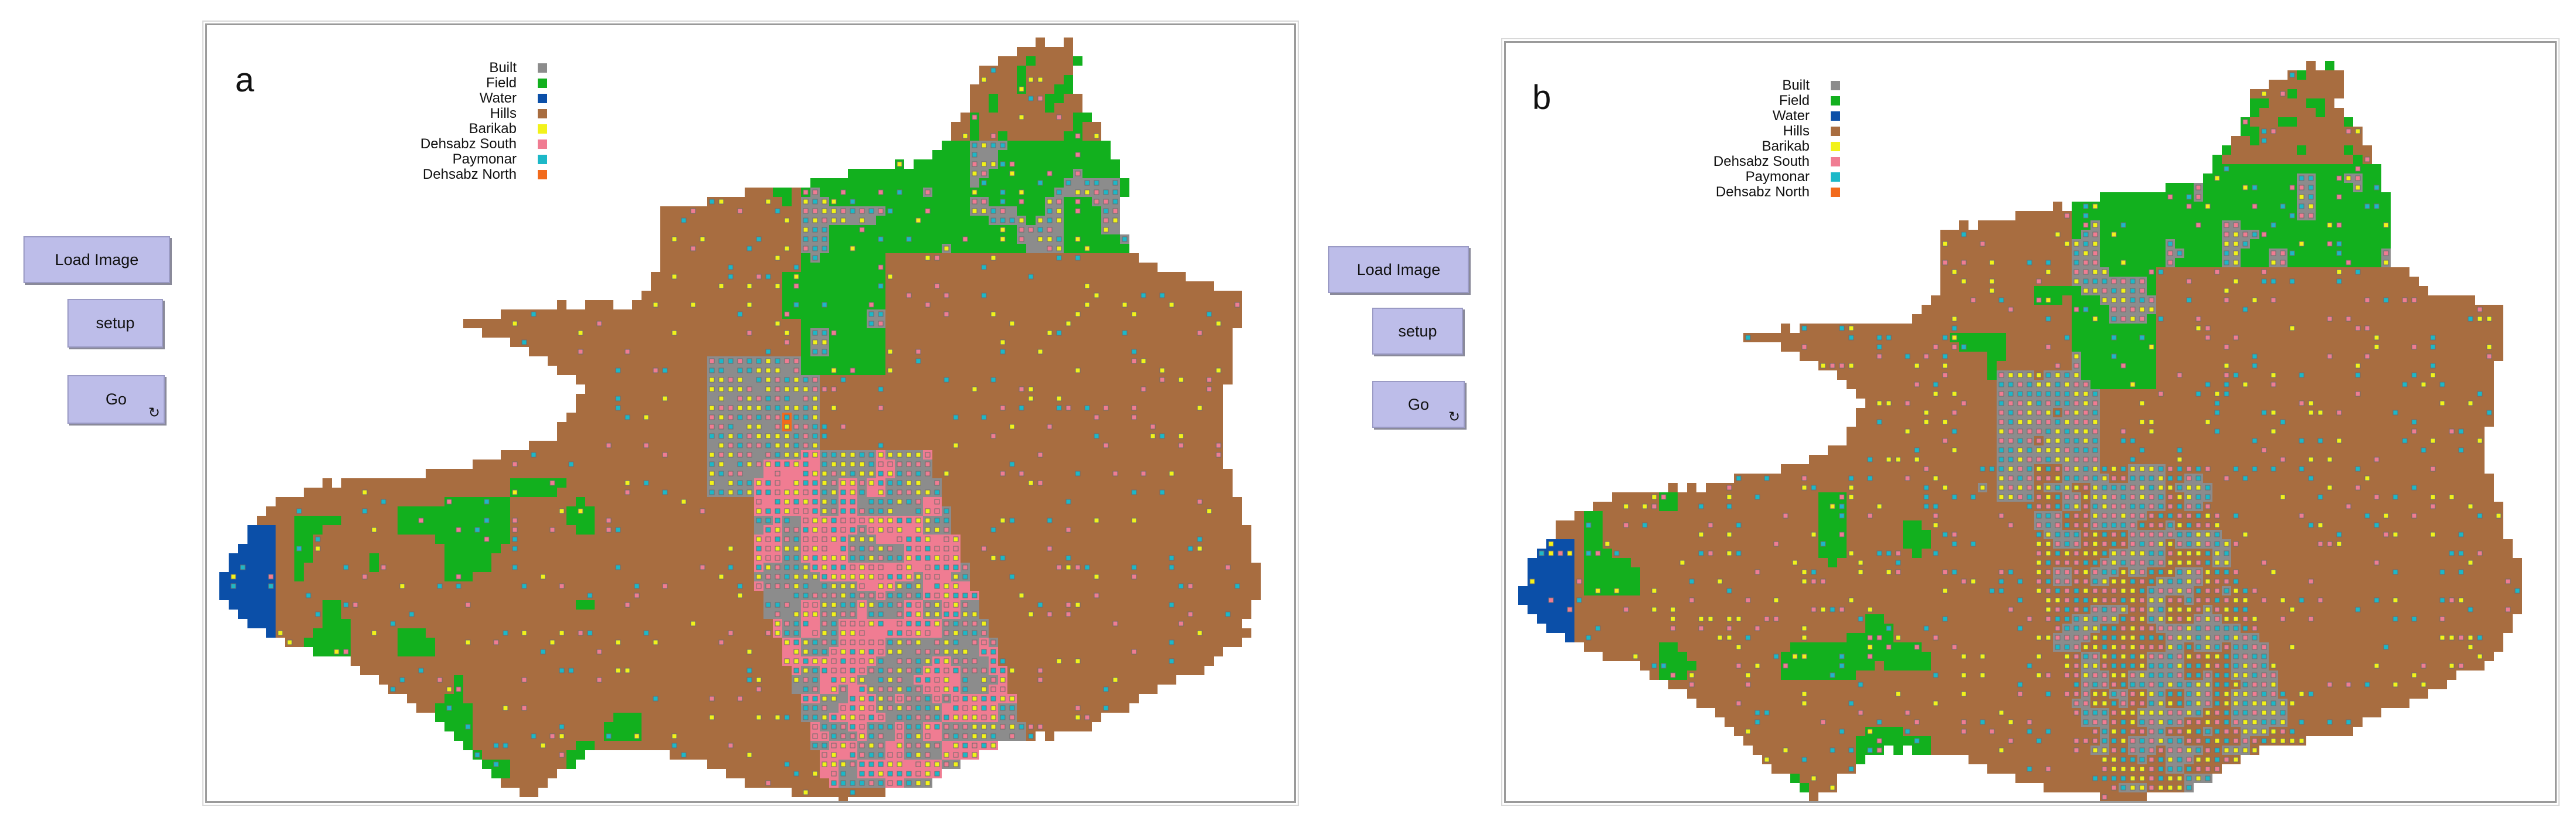 This screenshot has width=2576, height=827. Describe the element at coordinates (1398, 269) in the screenshot. I see `load-image-button-b: Load Image` at that location.